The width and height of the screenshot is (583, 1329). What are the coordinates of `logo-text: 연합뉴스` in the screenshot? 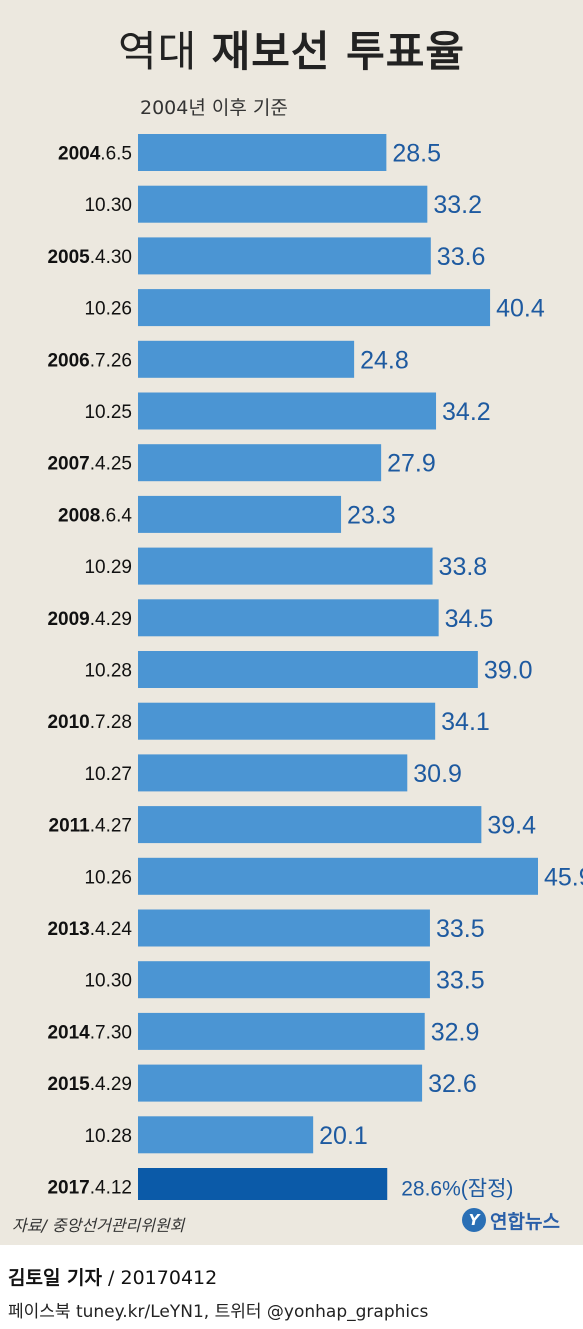 It's located at (525, 1221).